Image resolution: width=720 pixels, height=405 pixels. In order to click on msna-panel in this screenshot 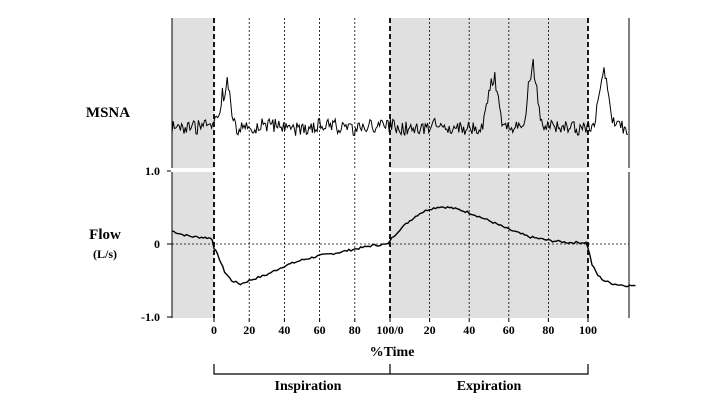, I will do `click(400, 97)`.